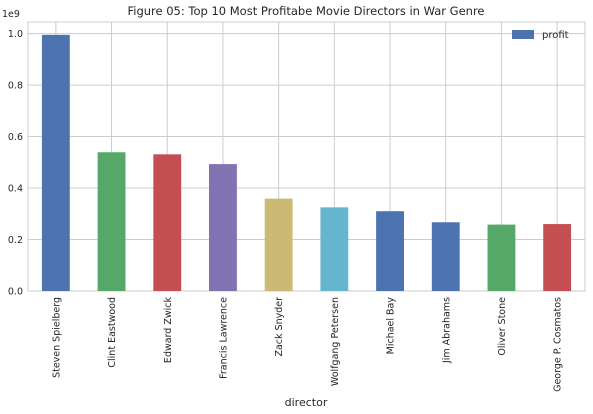  What do you see at coordinates (523, 34) in the screenshot?
I see `legend-swatch-profit` at bounding box center [523, 34].